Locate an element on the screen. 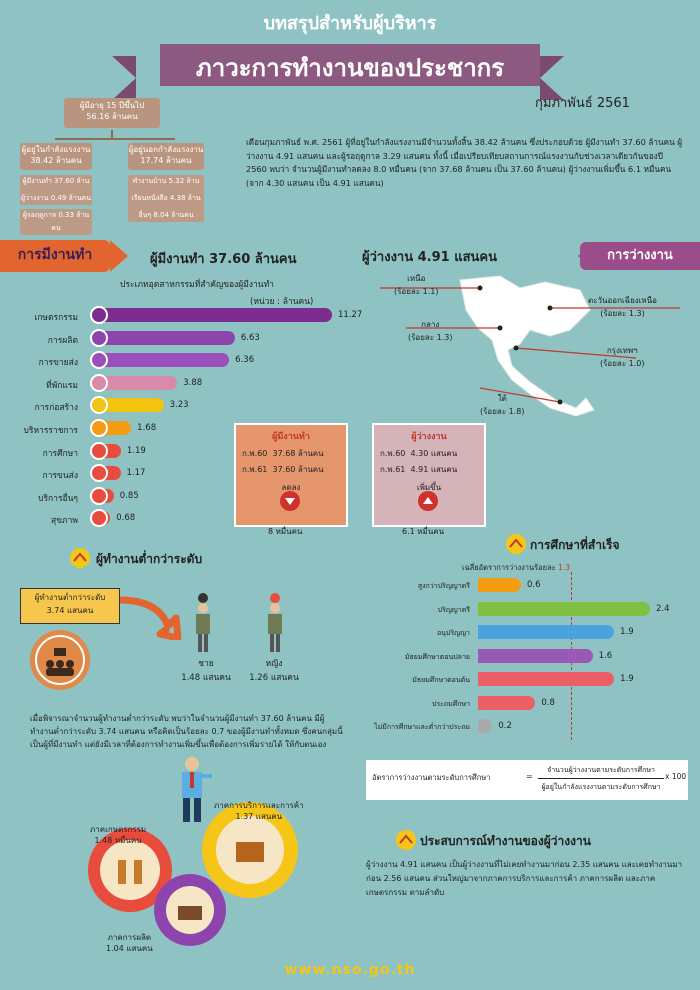 The image size is (700, 990). employed-subheading: ประเภทอุตสาหกรรมที่สำคัญของผู้มีงานทำ is located at coordinates (197, 285).